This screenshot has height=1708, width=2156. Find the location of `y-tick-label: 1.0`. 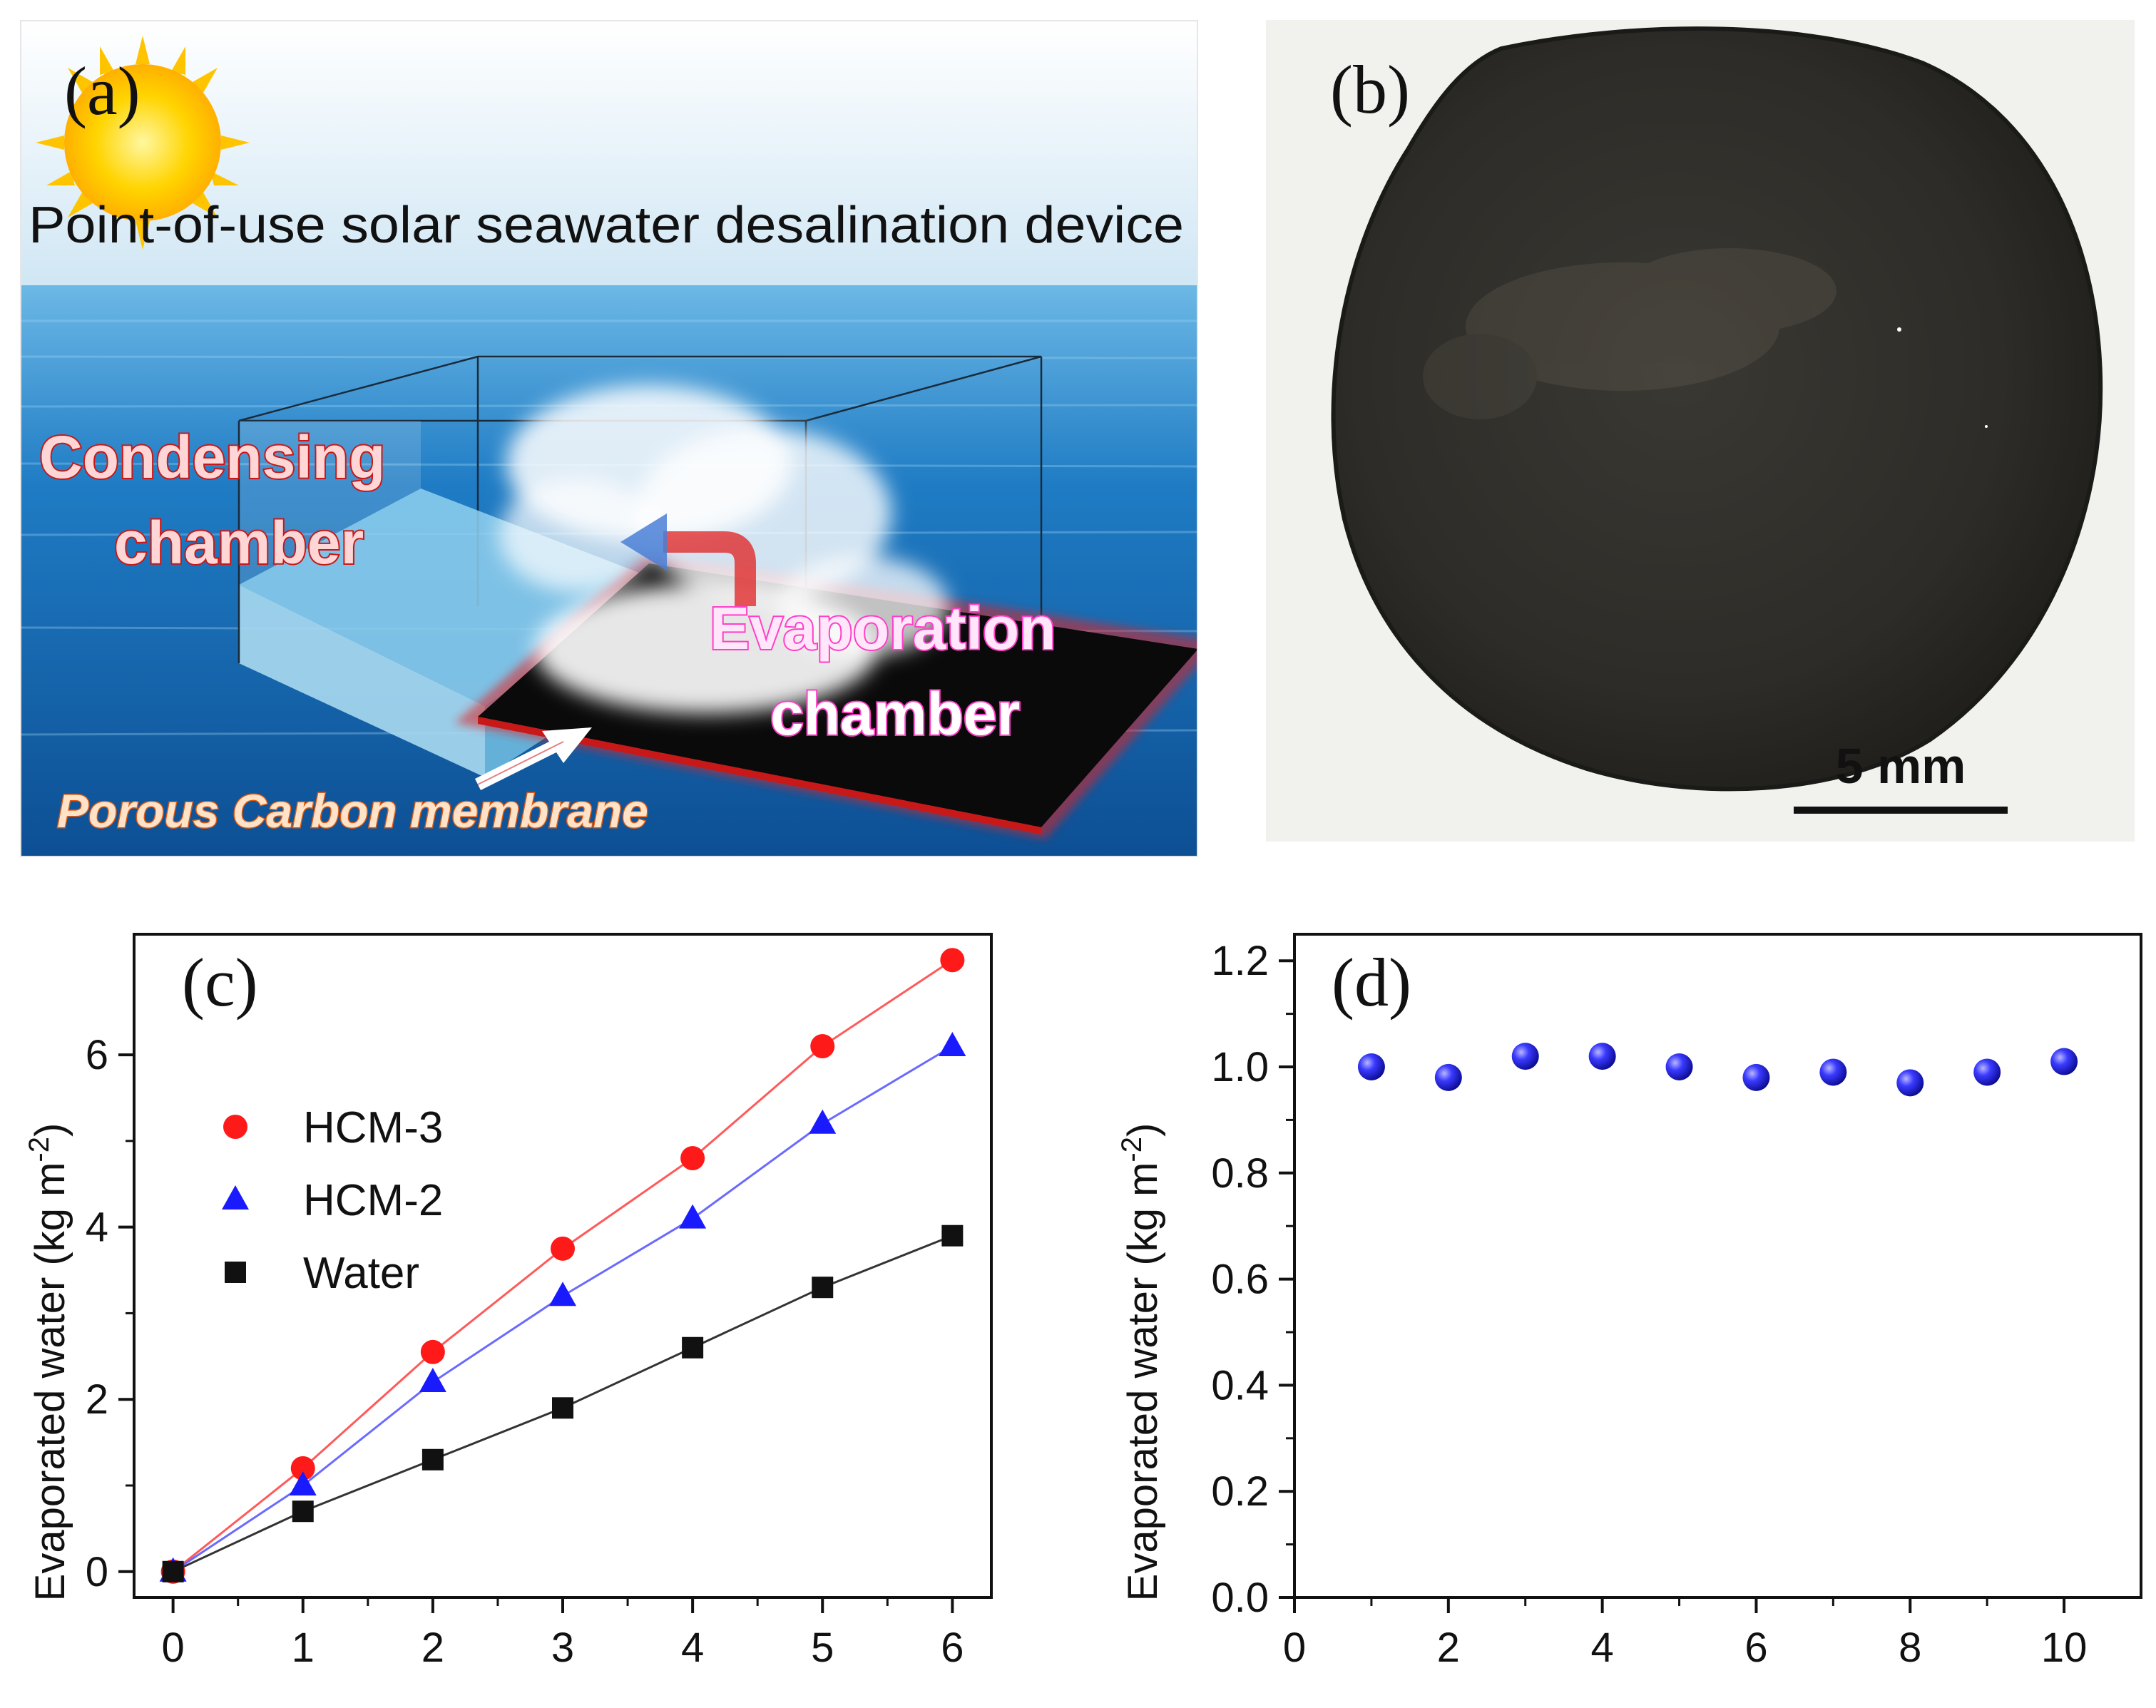

y-tick-label: 1.0 is located at coordinates (1240, 1067).